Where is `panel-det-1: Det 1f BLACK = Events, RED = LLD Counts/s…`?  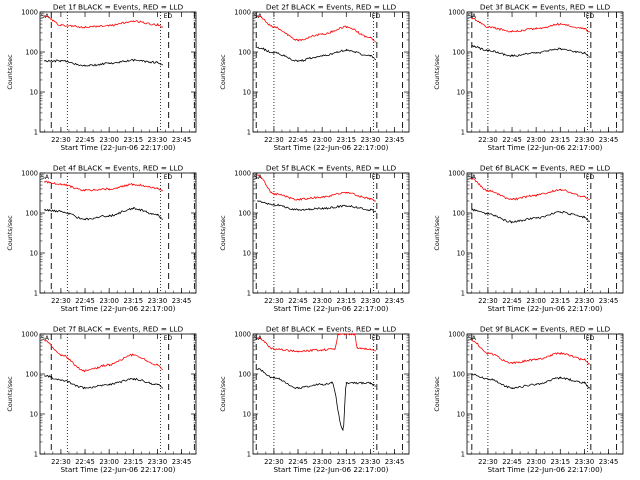
panel-det-1: Det 1f BLACK = Events, RED = LLD Counts/s… is located at coordinates (101, 77).